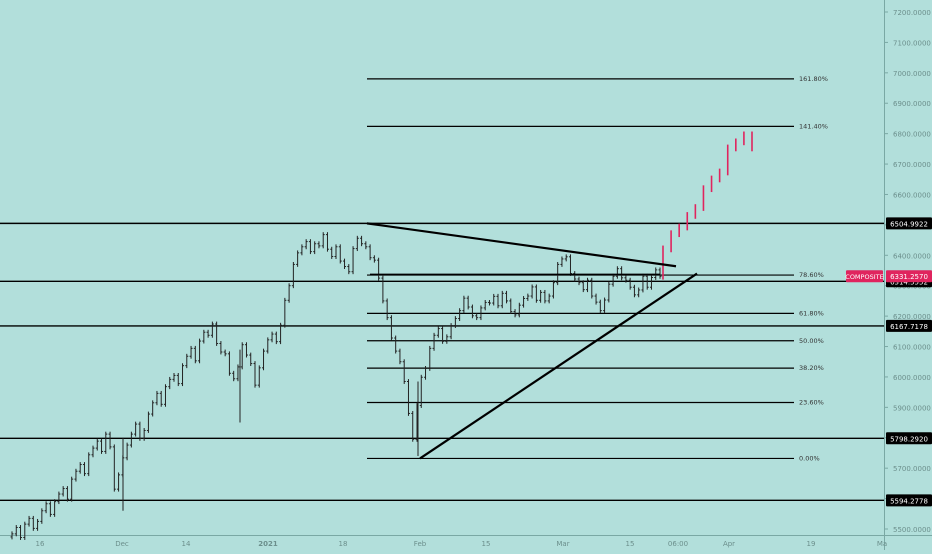  Describe the element at coordinates (882, 544) in the screenshot. I see `x-tick-label: Ma` at that location.